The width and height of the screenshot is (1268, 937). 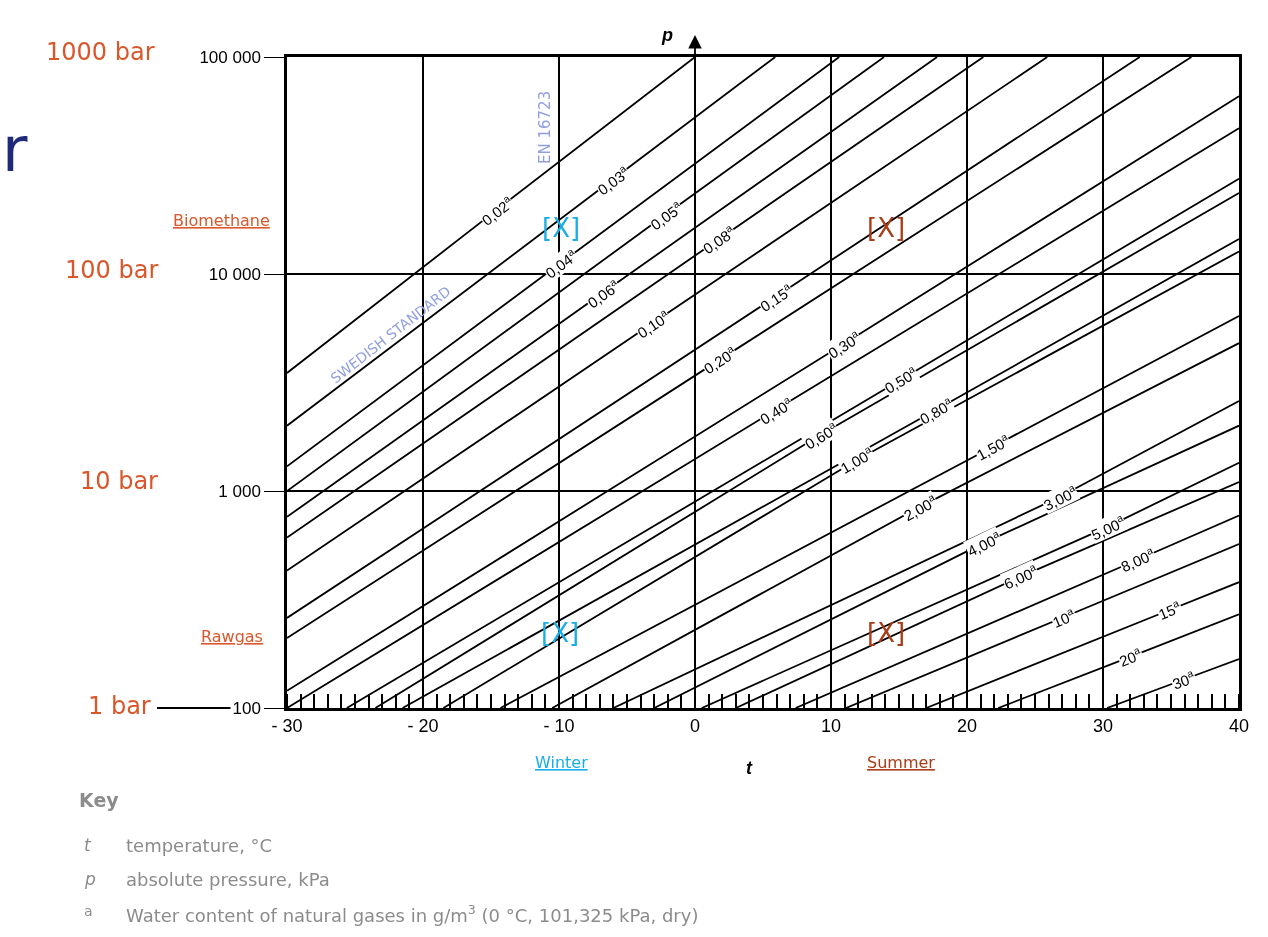 I want to click on y-axis-title: p, so click(x=667, y=35).